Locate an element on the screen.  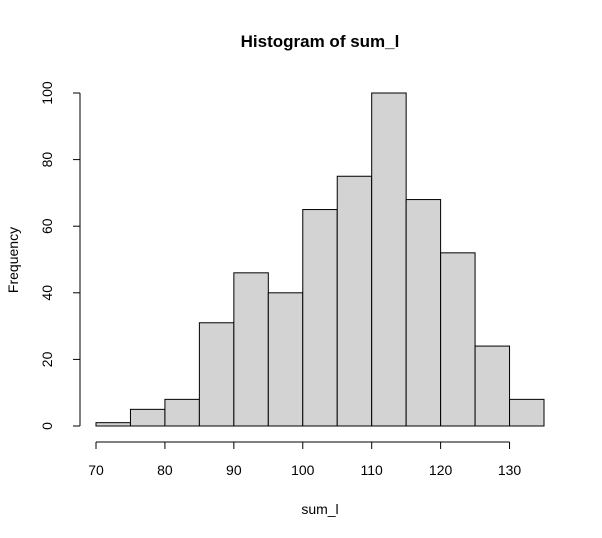
y-tick-label: 80 is located at coordinates (47, 160).